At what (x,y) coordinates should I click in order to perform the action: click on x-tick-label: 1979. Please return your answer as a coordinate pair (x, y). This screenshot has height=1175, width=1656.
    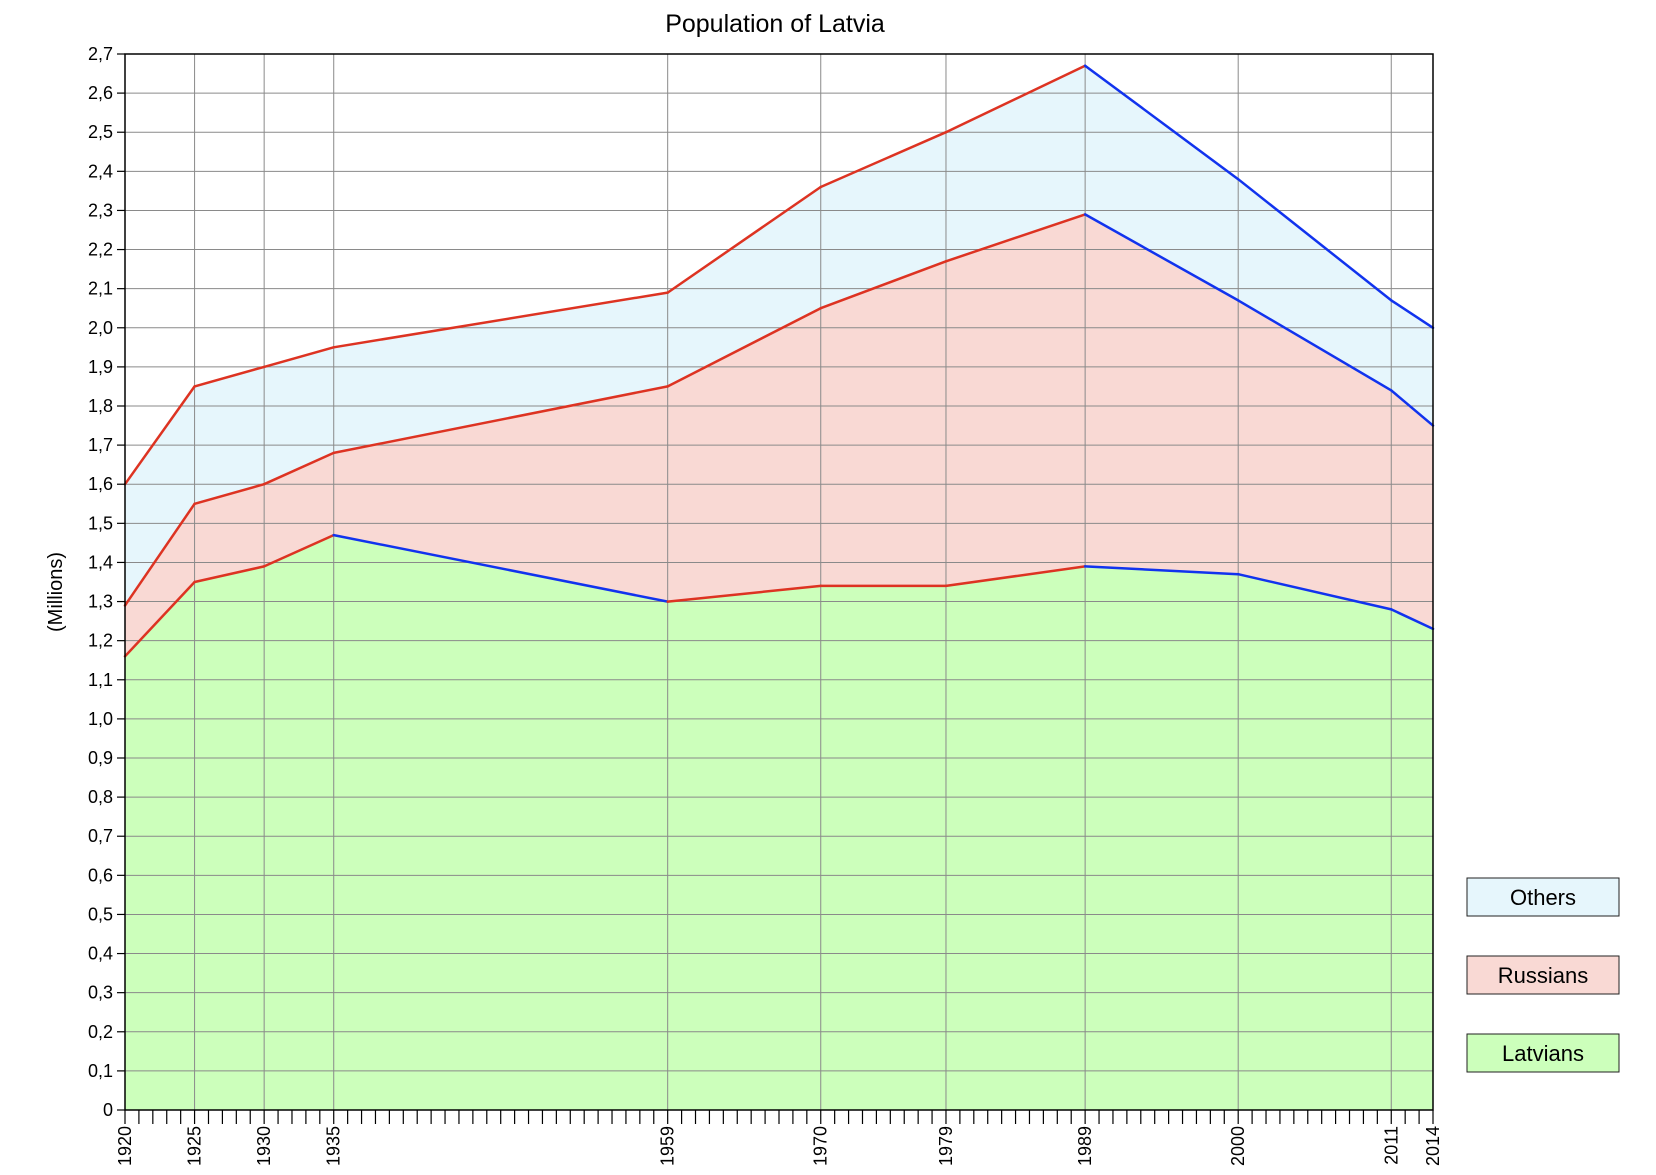
    Looking at the image, I should click on (946, 1146).